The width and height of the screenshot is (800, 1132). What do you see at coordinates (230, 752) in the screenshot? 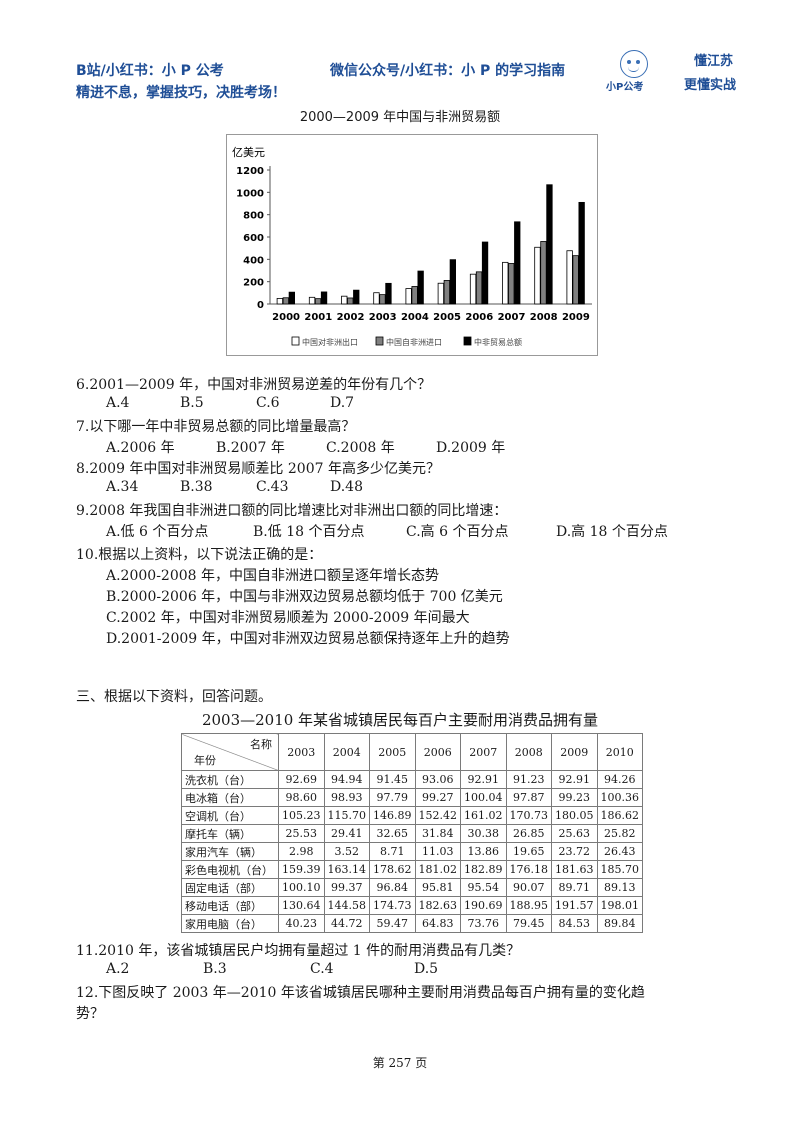
I see `table-corner: 名称 年份` at bounding box center [230, 752].